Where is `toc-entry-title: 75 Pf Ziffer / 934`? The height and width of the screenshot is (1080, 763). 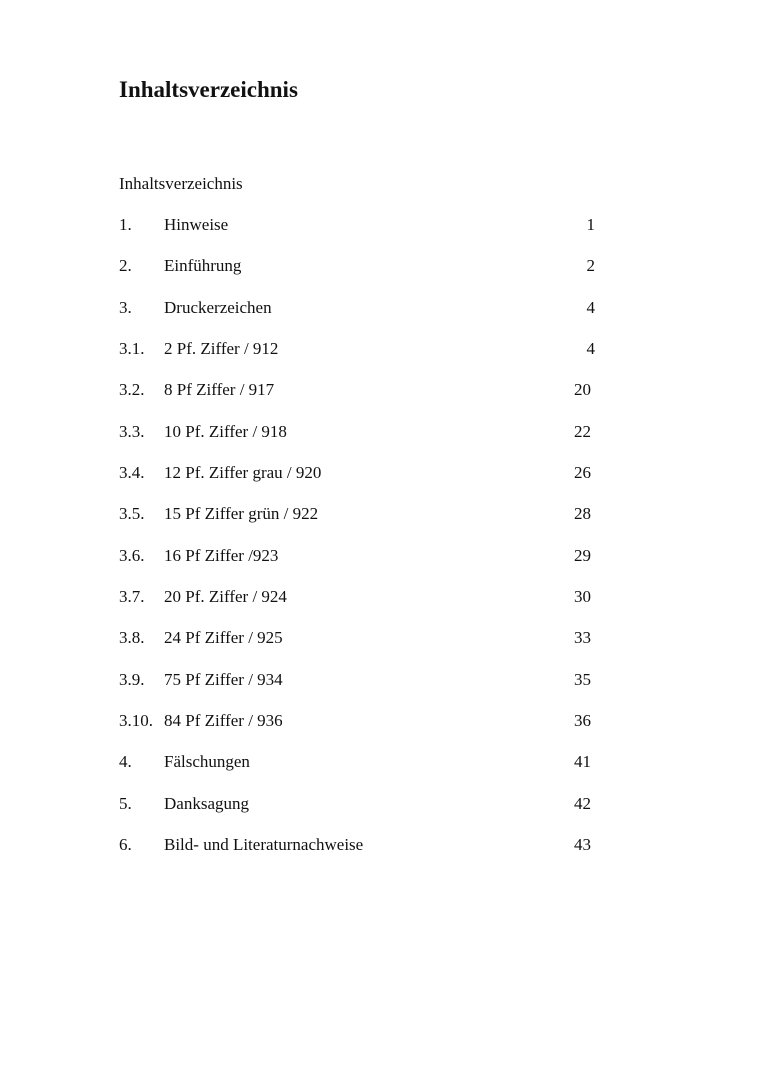
toc-entry-title: 75 Pf Ziffer / 934 is located at coordinates (223, 679).